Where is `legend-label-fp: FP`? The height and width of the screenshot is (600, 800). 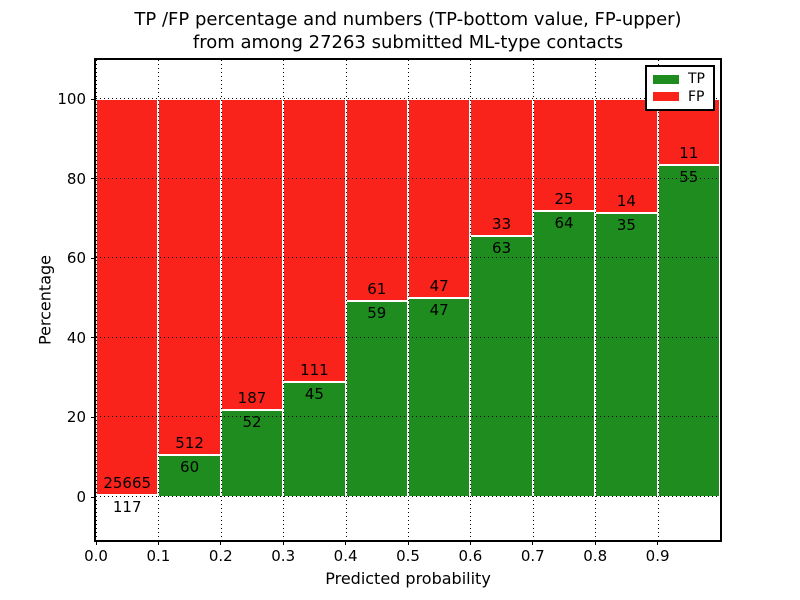 legend-label-fp: FP is located at coordinates (696, 96).